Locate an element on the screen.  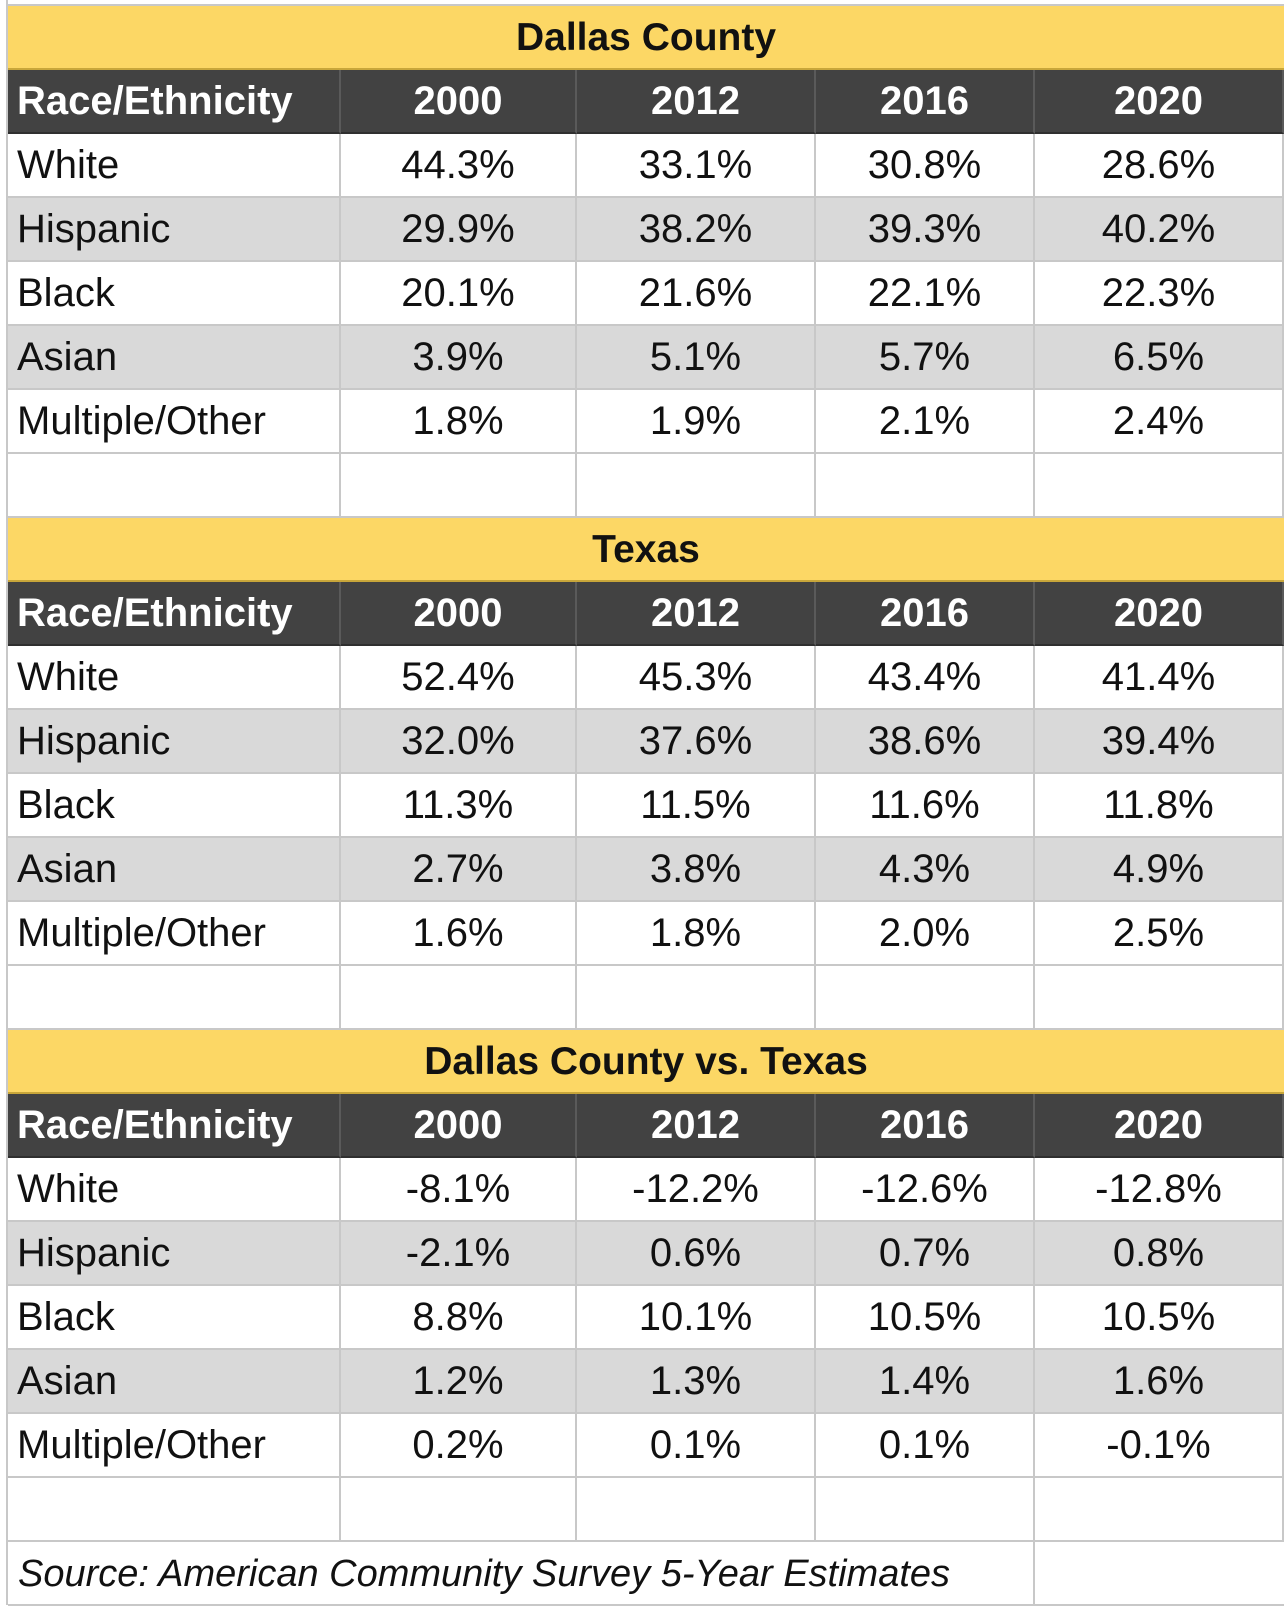
data-cell: 21.6% is located at coordinates (696, 294).